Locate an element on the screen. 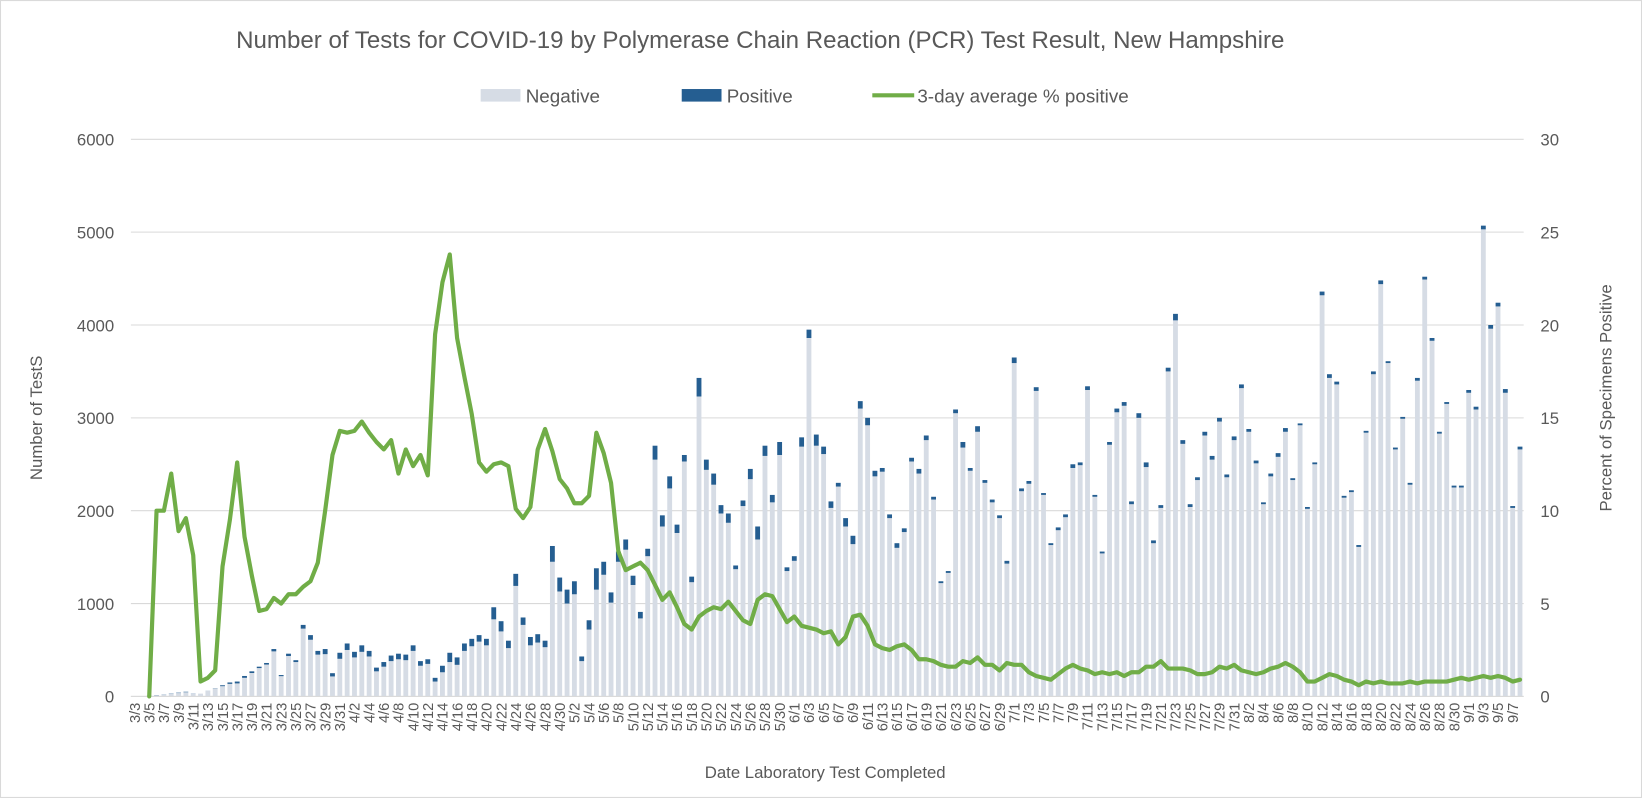 Image resolution: width=1642 pixels, height=798 pixels. x-tick-label: 4/20 is located at coordinates (488, 717).